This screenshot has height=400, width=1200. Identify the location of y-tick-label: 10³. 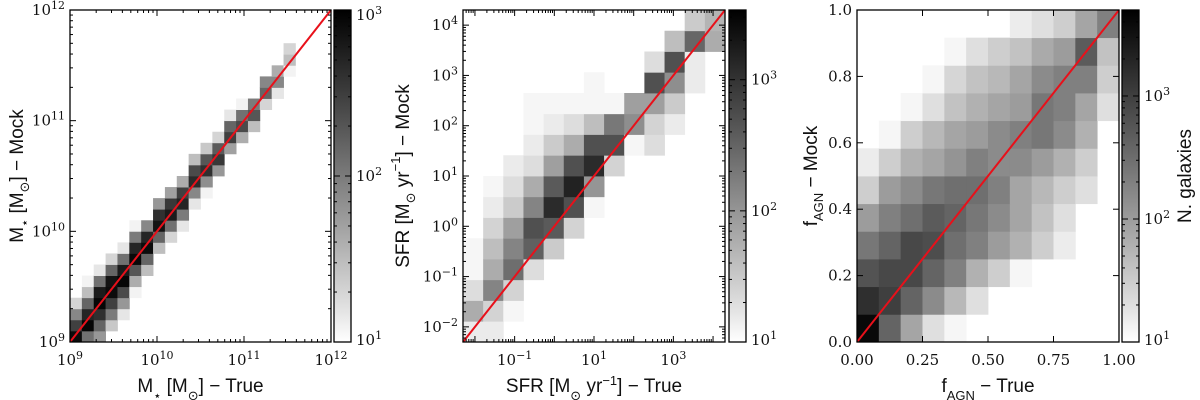
(445, 74).